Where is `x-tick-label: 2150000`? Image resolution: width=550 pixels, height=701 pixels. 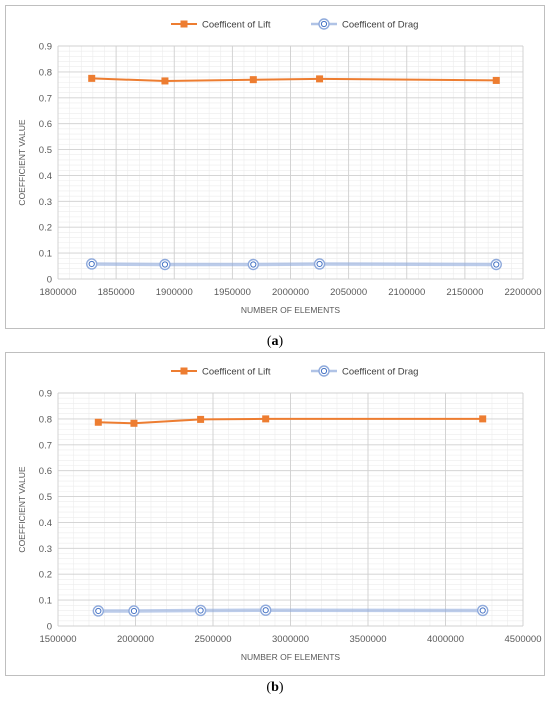 x-tick-label: 2150000 is located at coordinates (464, 292).